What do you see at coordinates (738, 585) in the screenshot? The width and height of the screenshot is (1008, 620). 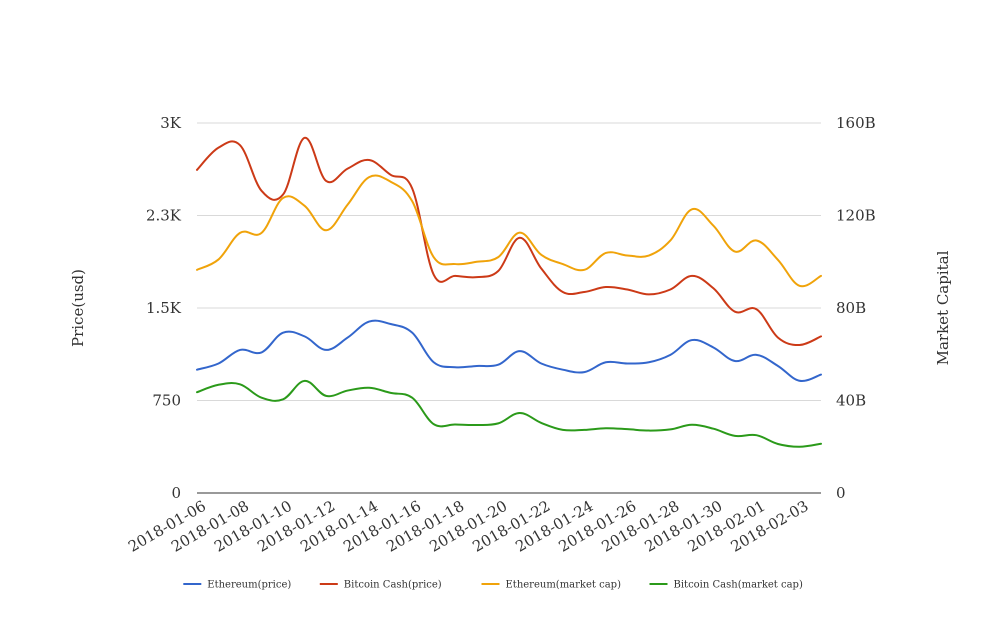 I see `legend-label: Bitcoin Cash(market cap)` at bounding box center [738, 585].